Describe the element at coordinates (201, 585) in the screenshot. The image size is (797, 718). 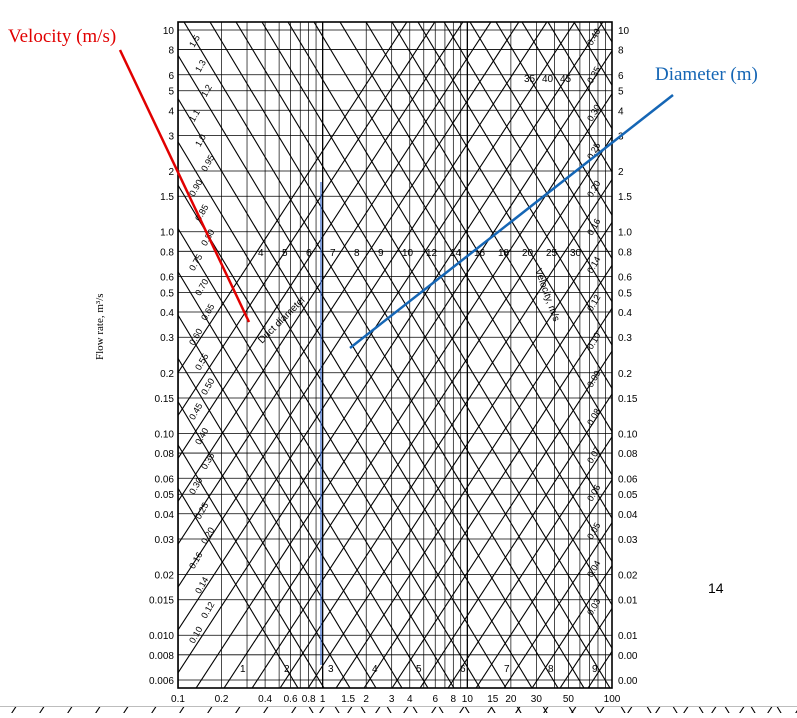
I see `diameter-line-label: 0.14` at that location.